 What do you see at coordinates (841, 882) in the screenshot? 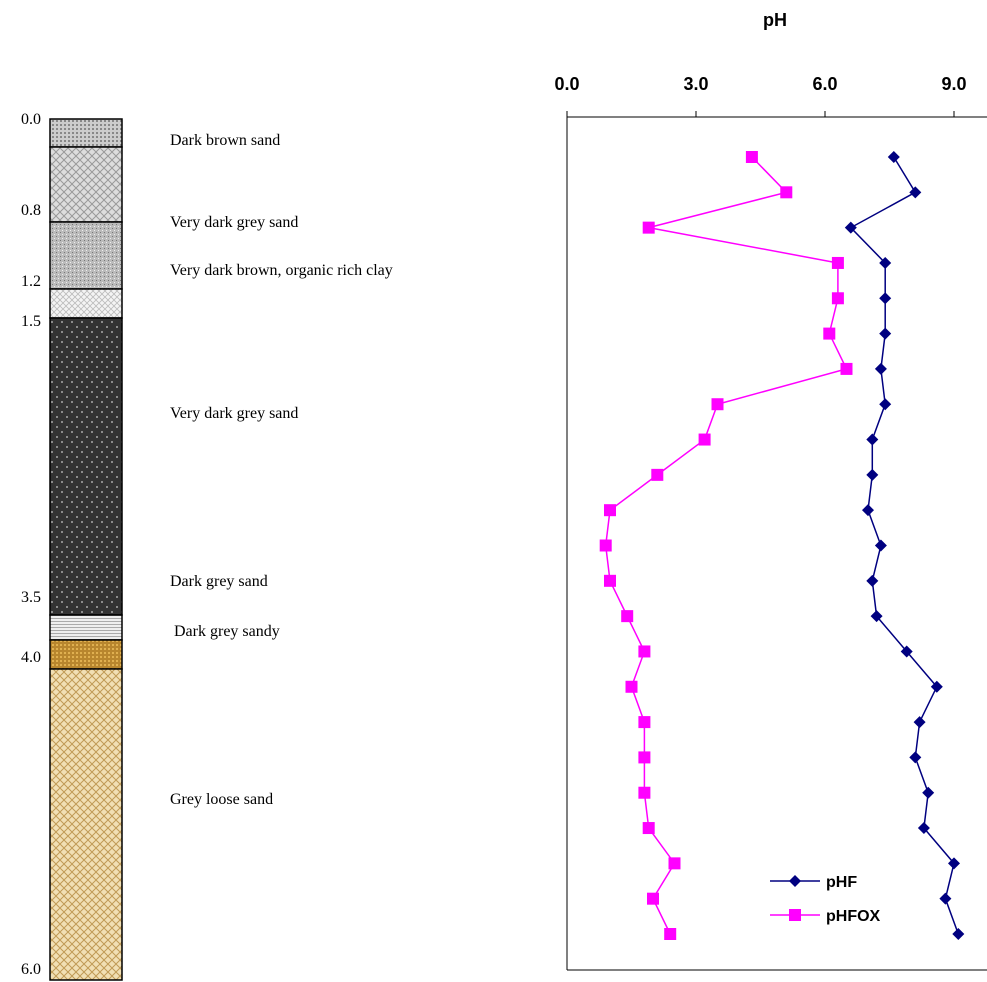
I see `legend-label: pHF` at bounding box center [841, 882].